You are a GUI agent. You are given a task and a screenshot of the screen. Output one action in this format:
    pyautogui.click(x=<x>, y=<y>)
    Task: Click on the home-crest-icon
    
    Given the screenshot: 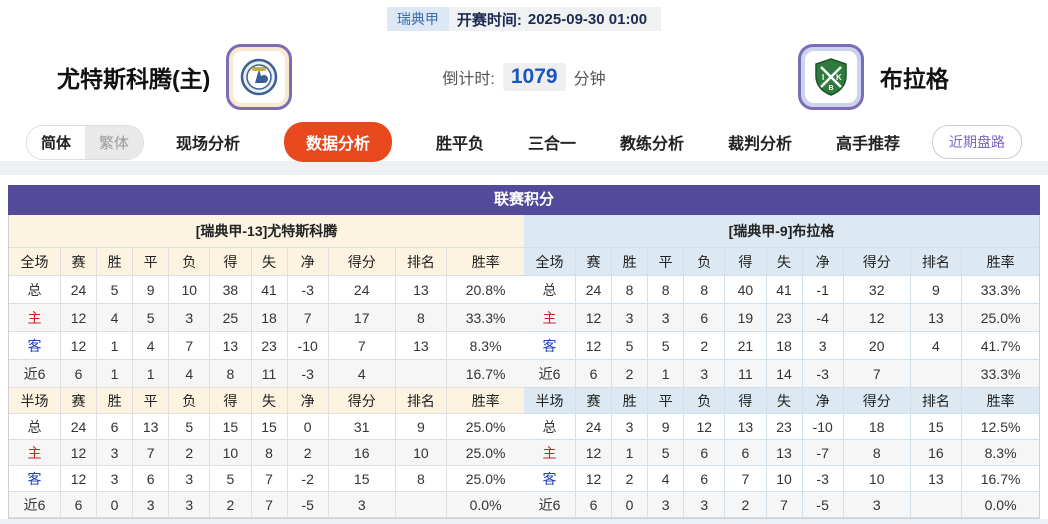 What is the action you would take?
    pyautogui.click(x=259, y=77)
    